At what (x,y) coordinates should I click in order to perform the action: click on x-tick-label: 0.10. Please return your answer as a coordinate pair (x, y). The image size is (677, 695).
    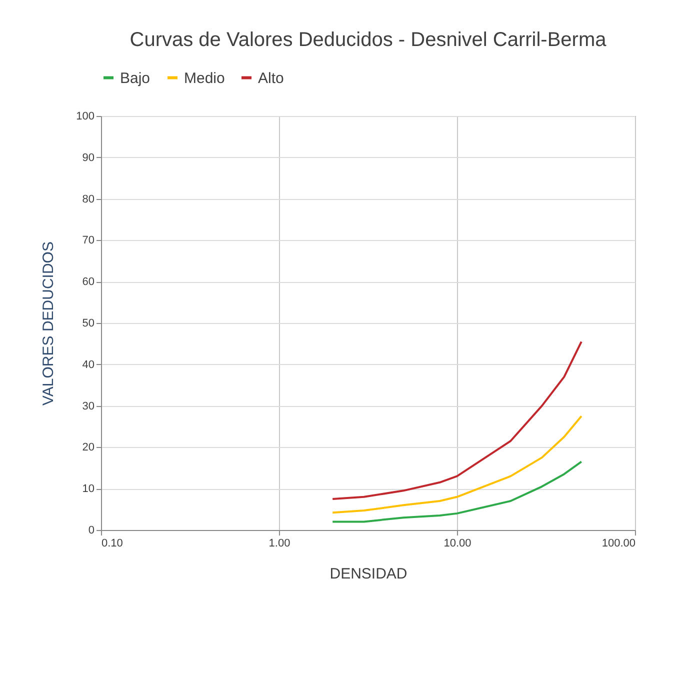
    Looking at the image, I should click on (112, 544).